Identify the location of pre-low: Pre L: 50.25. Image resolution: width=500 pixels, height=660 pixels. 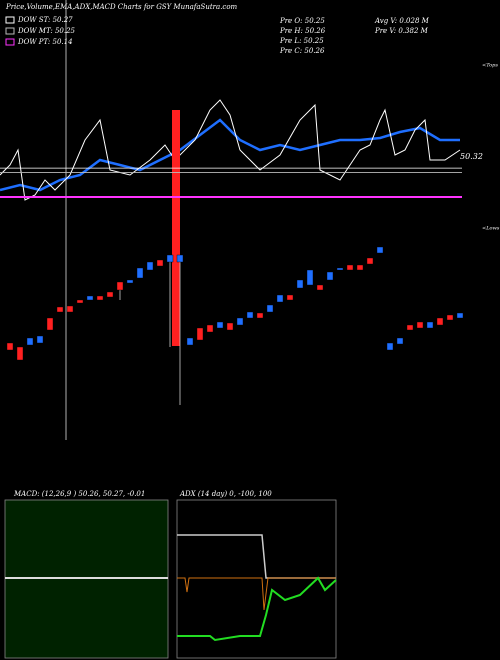
(301, 41).